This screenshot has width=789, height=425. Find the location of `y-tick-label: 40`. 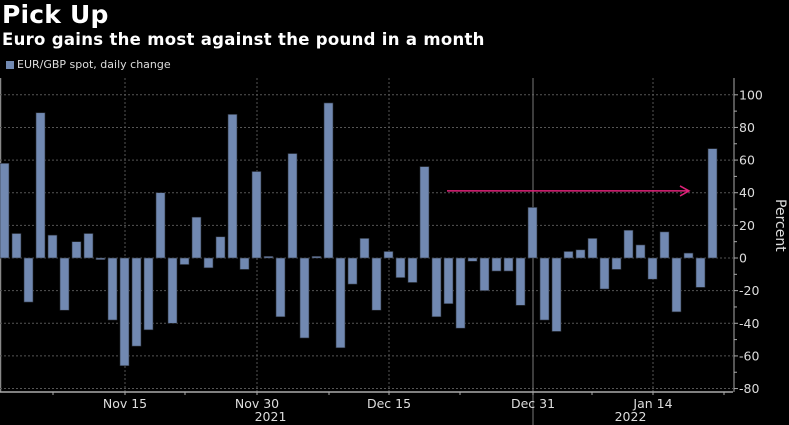

y-tick-label: 40 is located at coordinates (747, 192).